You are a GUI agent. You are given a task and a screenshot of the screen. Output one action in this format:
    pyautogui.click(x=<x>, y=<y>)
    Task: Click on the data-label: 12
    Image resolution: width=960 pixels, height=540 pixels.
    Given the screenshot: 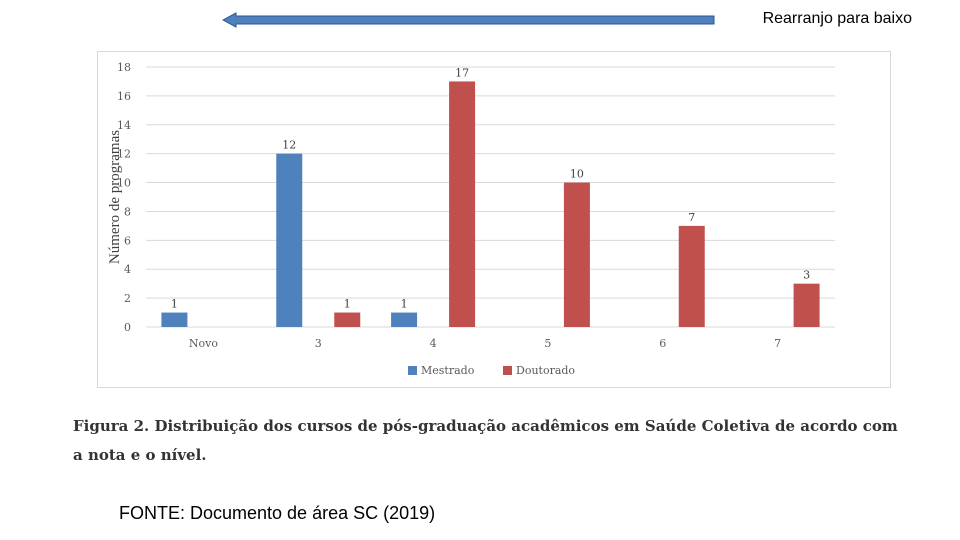 What is the action you would take?
    pyautogui.click(x=289, y=145)
    